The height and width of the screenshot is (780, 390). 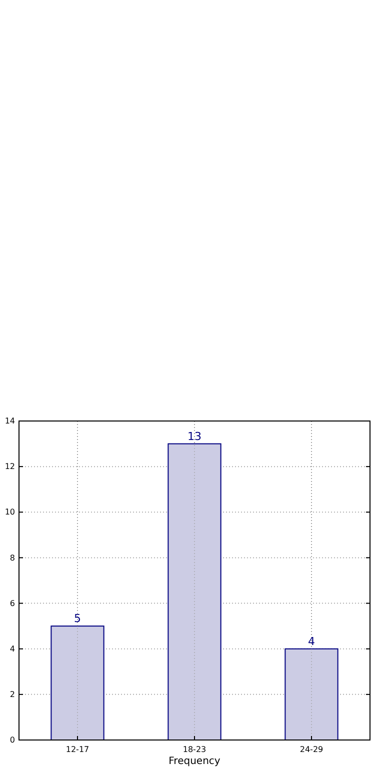 I want to click on y-tick-label: 4, so click(x=12, y=649).